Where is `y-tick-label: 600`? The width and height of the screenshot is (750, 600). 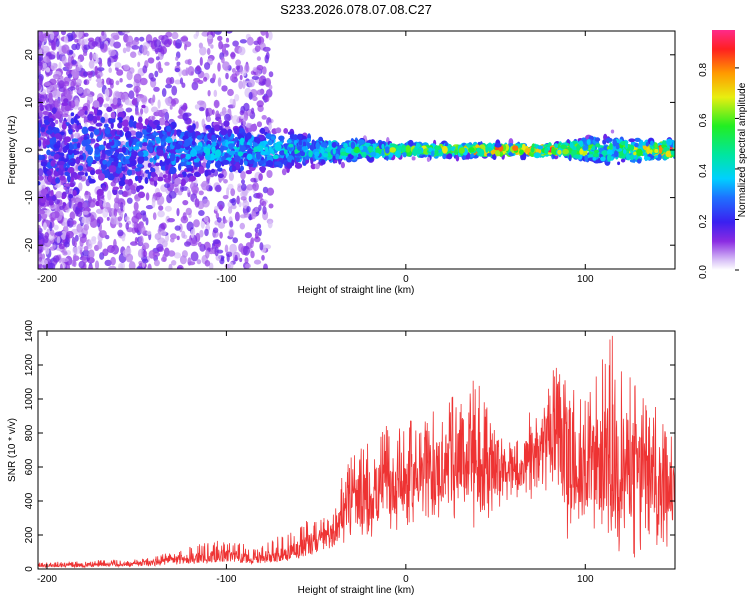
y-tick-label: 600 is located at coordinates (29, 466).